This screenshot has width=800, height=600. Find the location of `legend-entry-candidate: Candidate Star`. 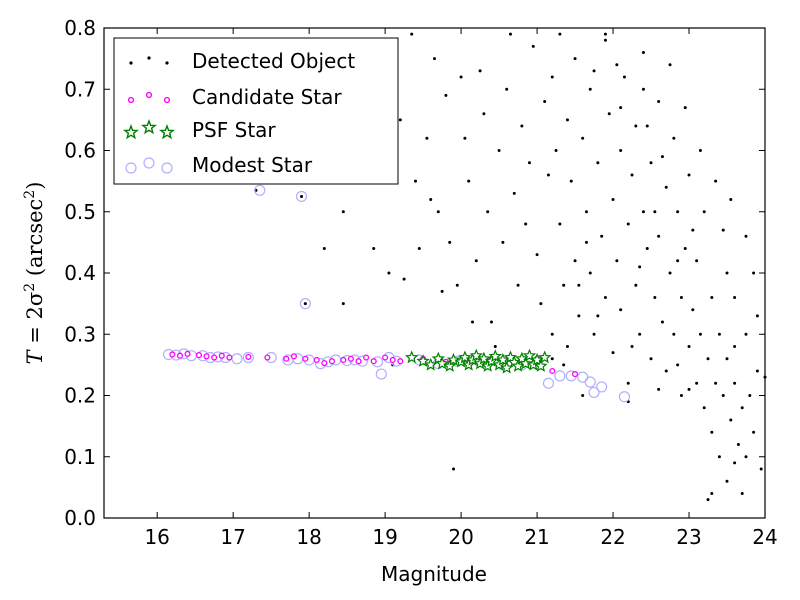

legend-entry-candidate: Candidate Star is located at coordinates (234, 97).